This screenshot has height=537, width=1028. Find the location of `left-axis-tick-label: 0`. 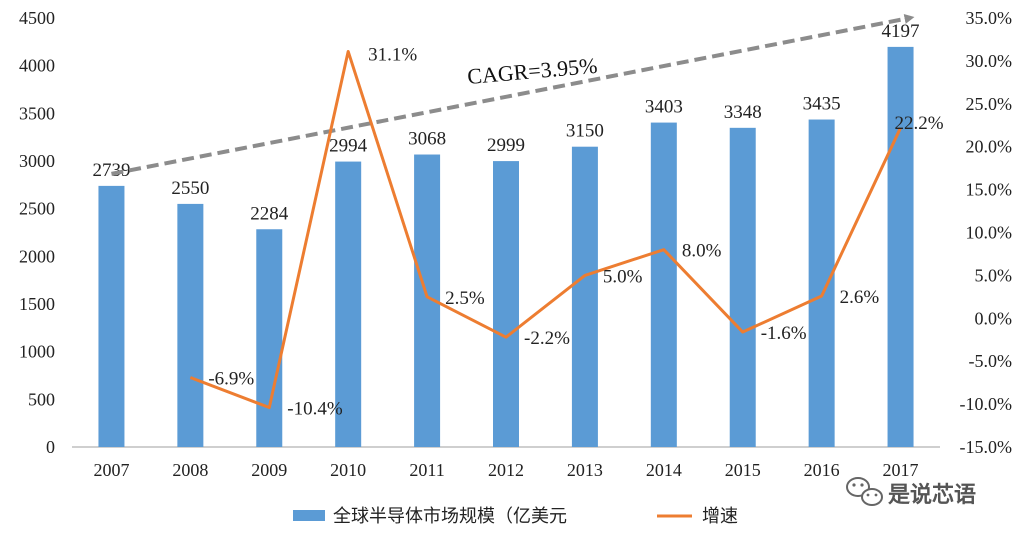

left-axis-tick-label: 0 is located at coordinates (50, 447).